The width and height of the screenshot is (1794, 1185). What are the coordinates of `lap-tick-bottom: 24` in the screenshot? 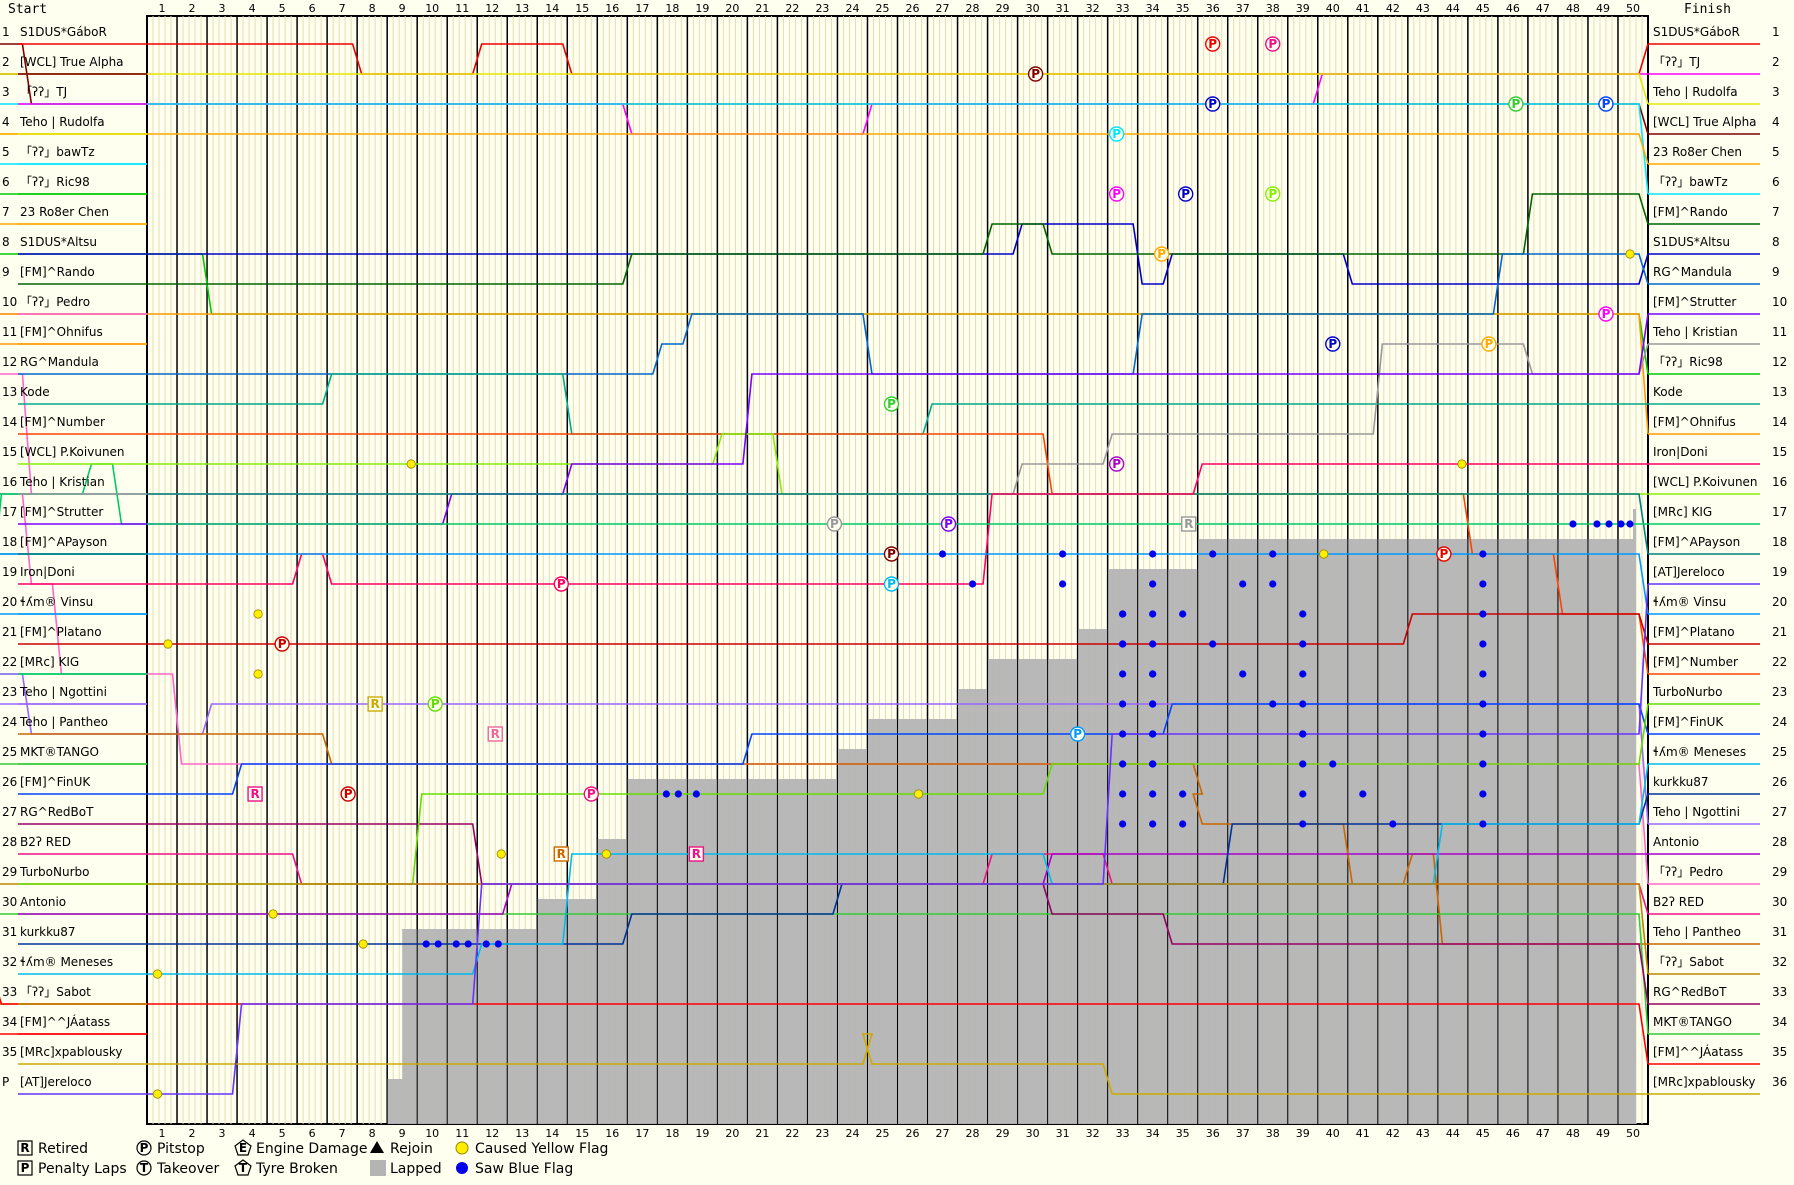 It's located at (852, 1133).